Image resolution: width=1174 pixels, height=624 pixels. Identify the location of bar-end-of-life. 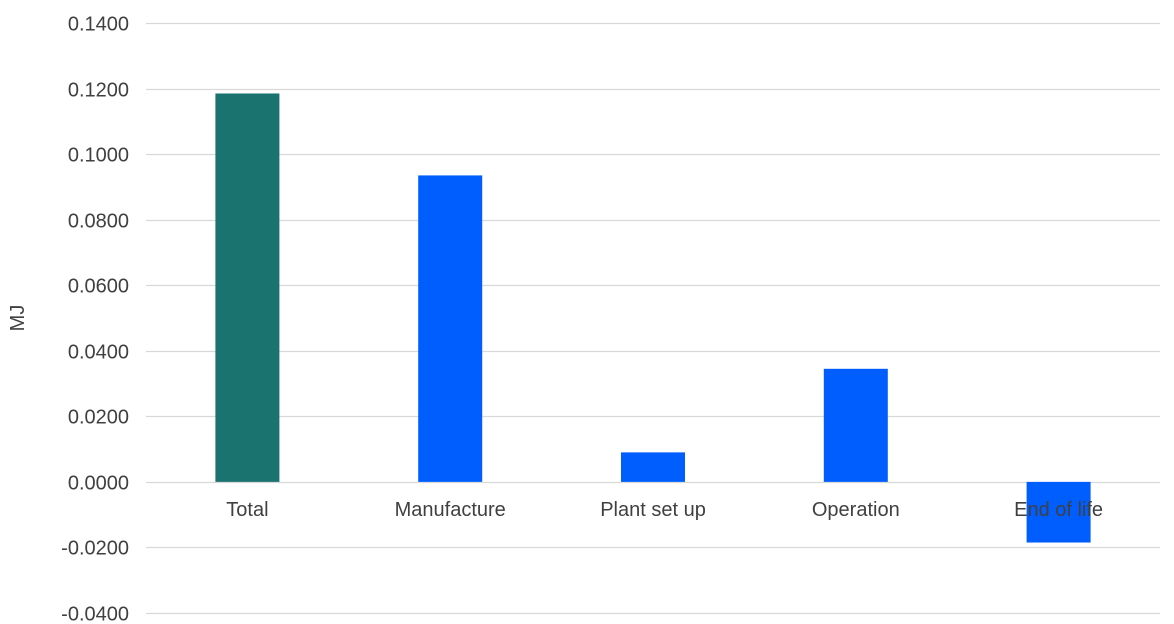
(1058, 512).